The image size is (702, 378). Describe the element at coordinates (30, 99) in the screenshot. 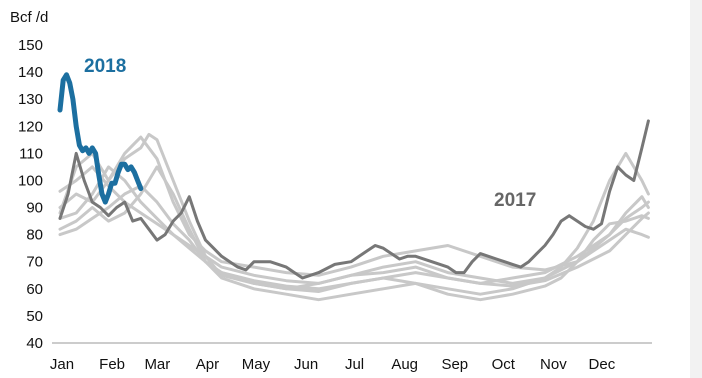

I see `y-tick-label: 130` at that location.